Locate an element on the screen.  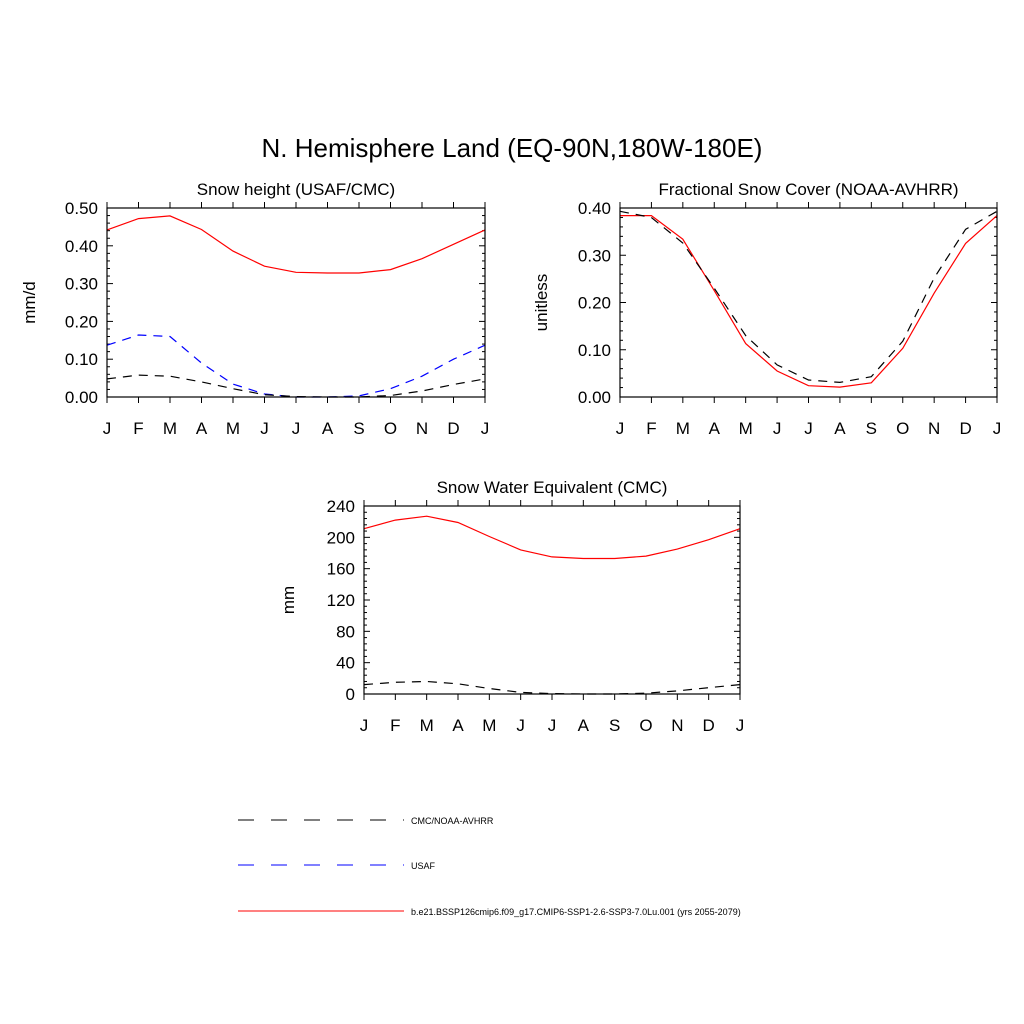
y-tick-label: 120 is located at coordinates (341, 600).